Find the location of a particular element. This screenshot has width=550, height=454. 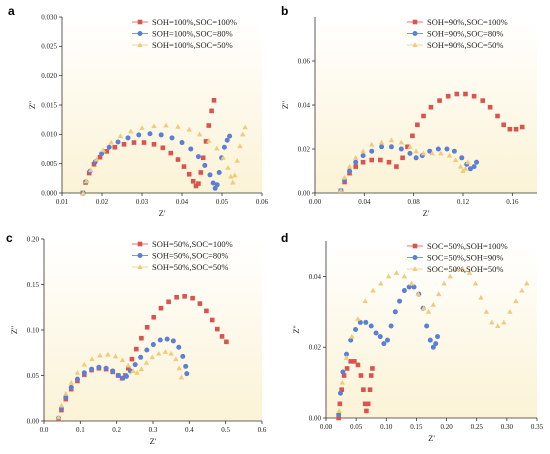

legend-entry: SOH=50%,SOC=80% is located at coordinates (190, 256).